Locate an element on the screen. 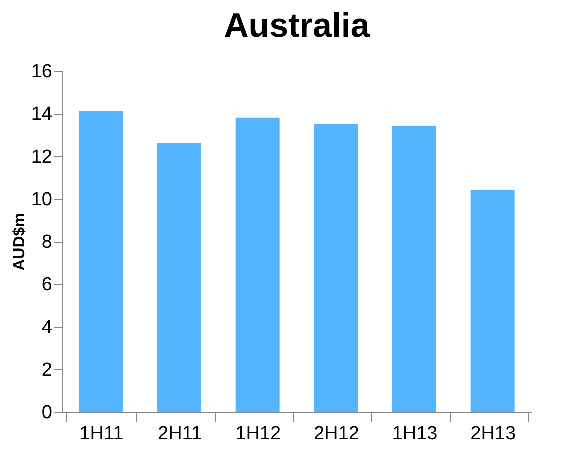  y-tick-label: 2 is located at coordinates (47, 370).